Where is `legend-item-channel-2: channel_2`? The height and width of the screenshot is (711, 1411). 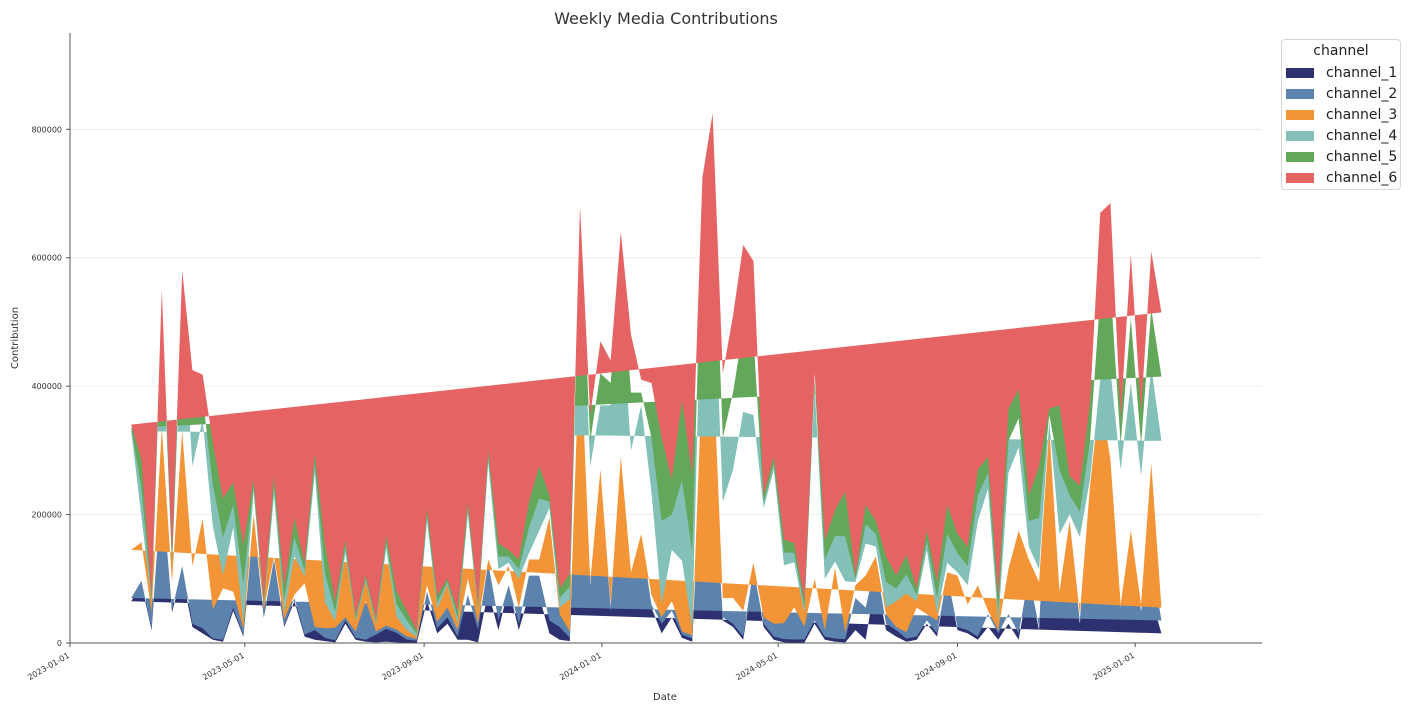 legend-item-channel-2: channel_2 is located at coordinates (1341, 94).